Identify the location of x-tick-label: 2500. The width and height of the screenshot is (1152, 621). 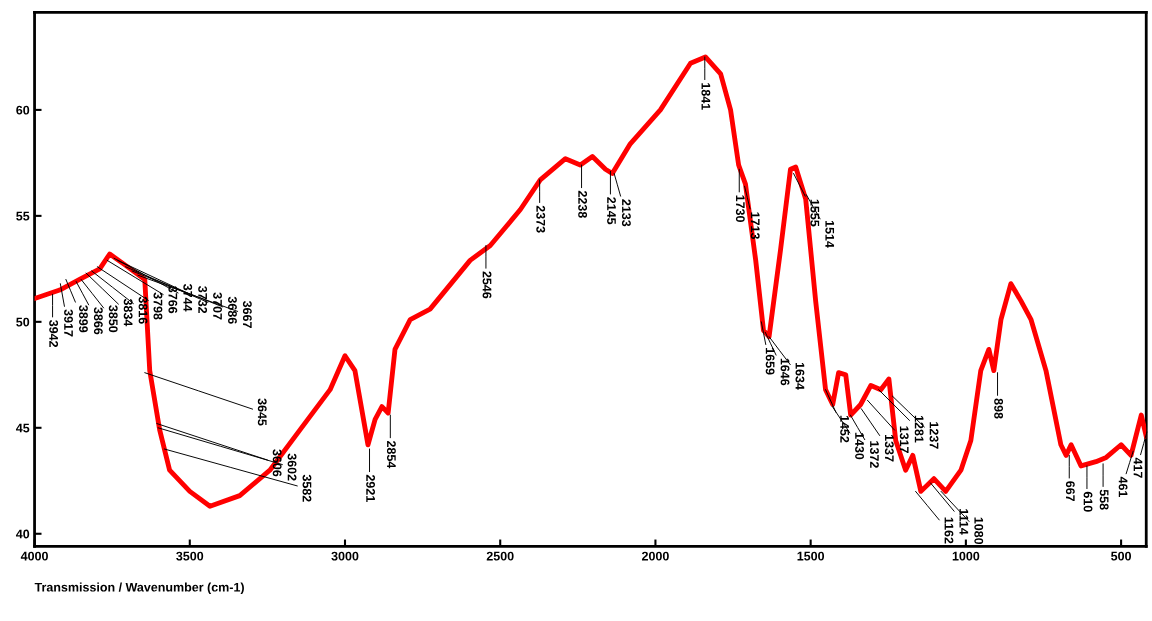
(500, 556).